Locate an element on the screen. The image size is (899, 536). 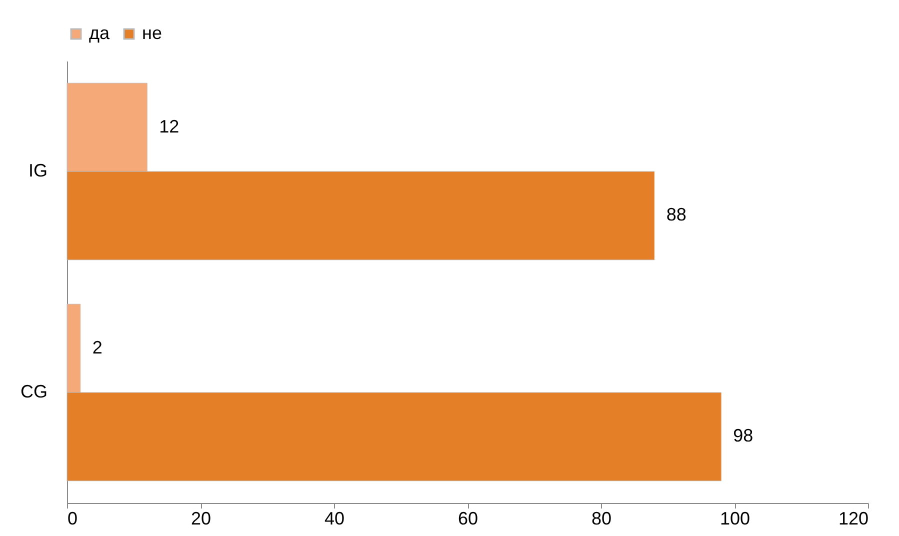
data-label: 12 is located at coordinates (169, 126).